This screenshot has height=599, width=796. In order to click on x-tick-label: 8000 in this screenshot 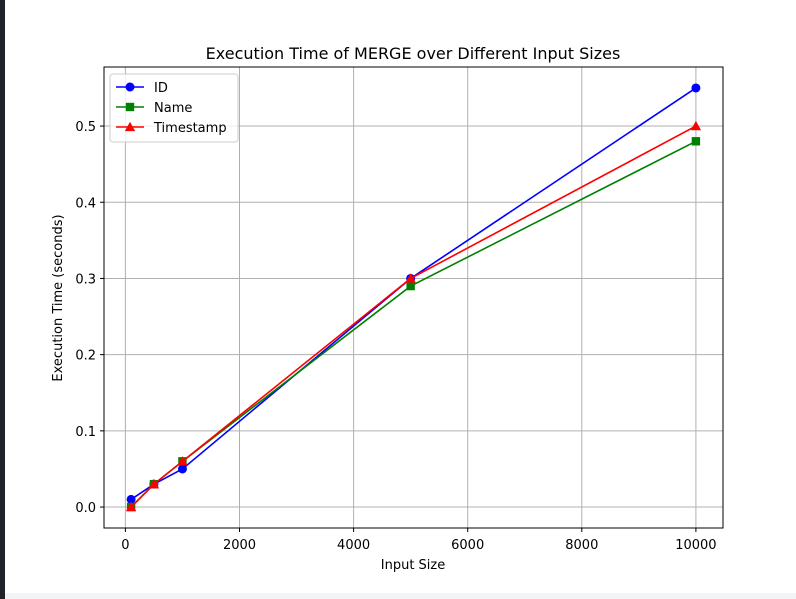, I will do `click(581, 545)`.